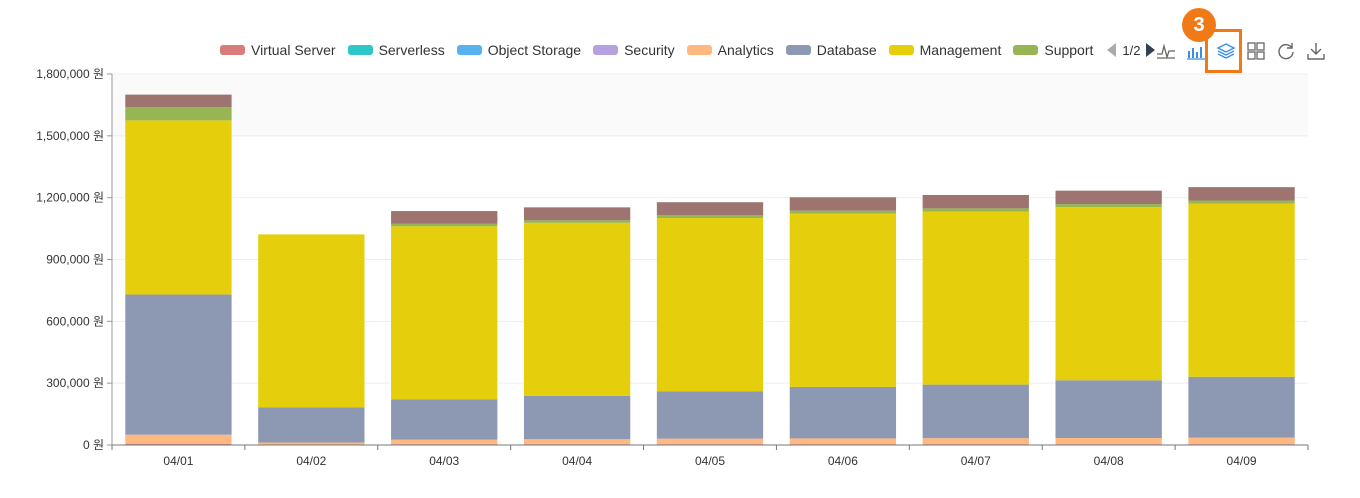 Image resolution: width=1360 pixels, height=498 pixels. I want to click on x-tick-label: 04/05, so click(710, 461).